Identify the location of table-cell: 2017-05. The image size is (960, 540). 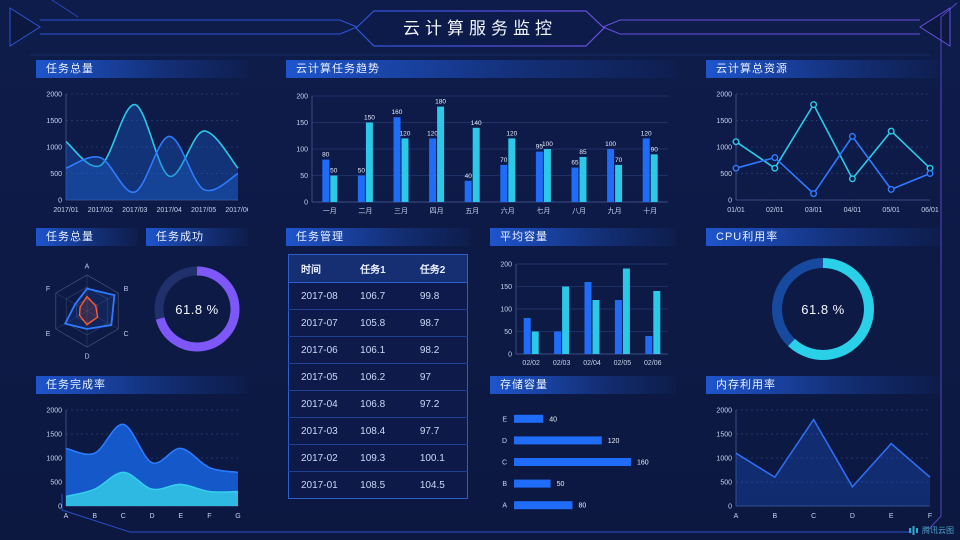
(318, 377).